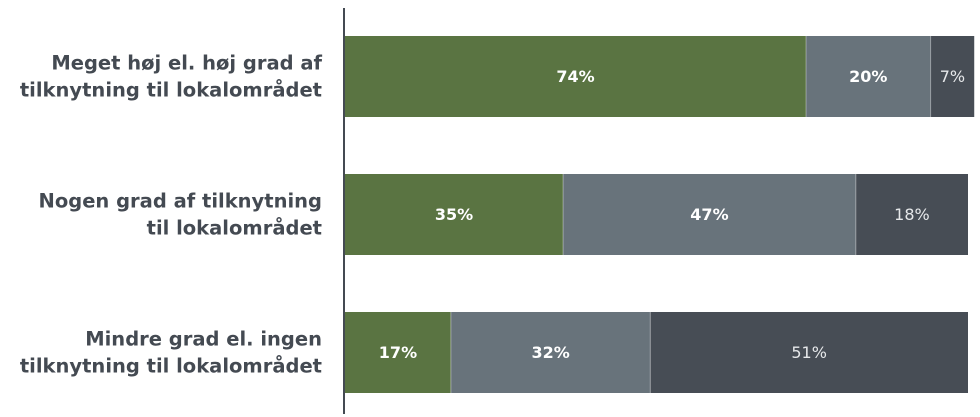 The height and width of the screenshot is (417, 980). I want to click on data-label: 47%, so click(709, 214).